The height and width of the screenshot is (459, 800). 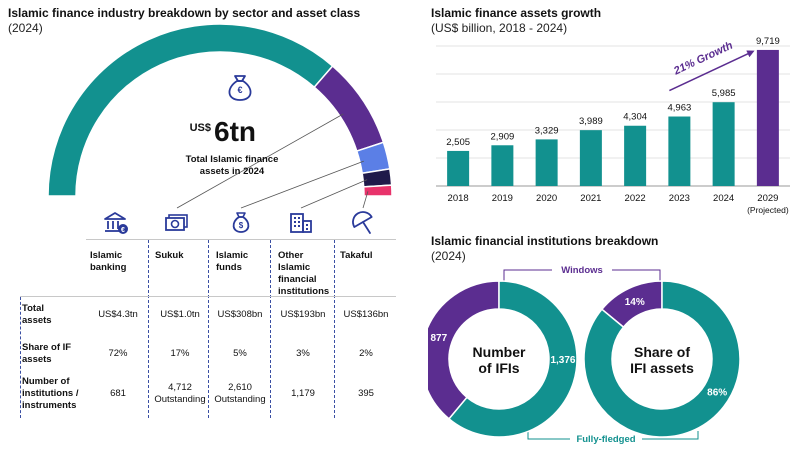 What do you see at coordinates (304, 291) in the screenshot?
I see `column-header: institutions` at bounding box center [304, 291].